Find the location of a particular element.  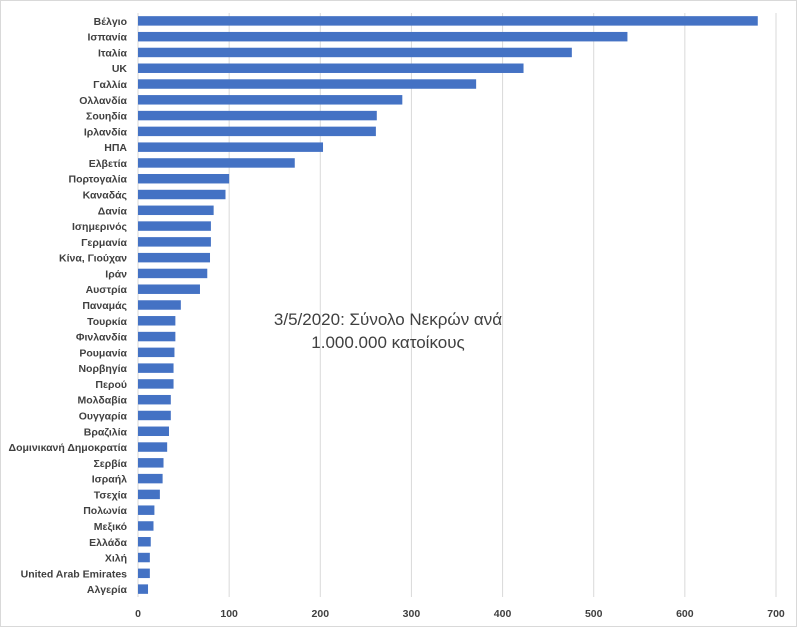

category-label: Ισημερινός is located at coordinates (100, 227).